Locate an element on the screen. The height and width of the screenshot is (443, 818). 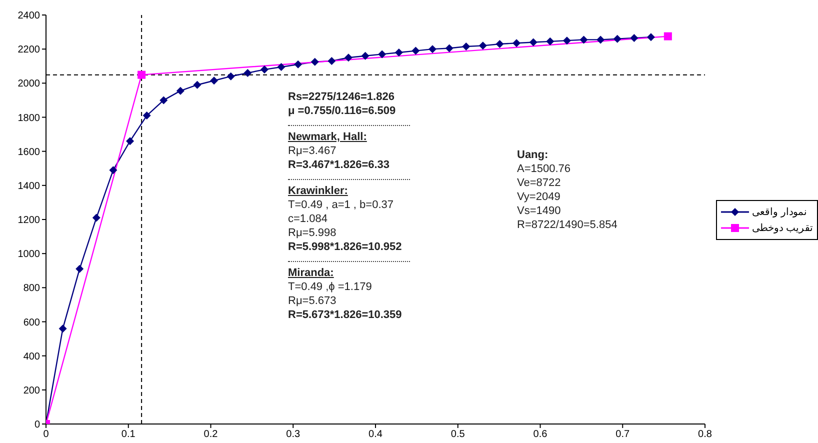
x-tick-label: 0.5 is located at coordinates (458, 434).